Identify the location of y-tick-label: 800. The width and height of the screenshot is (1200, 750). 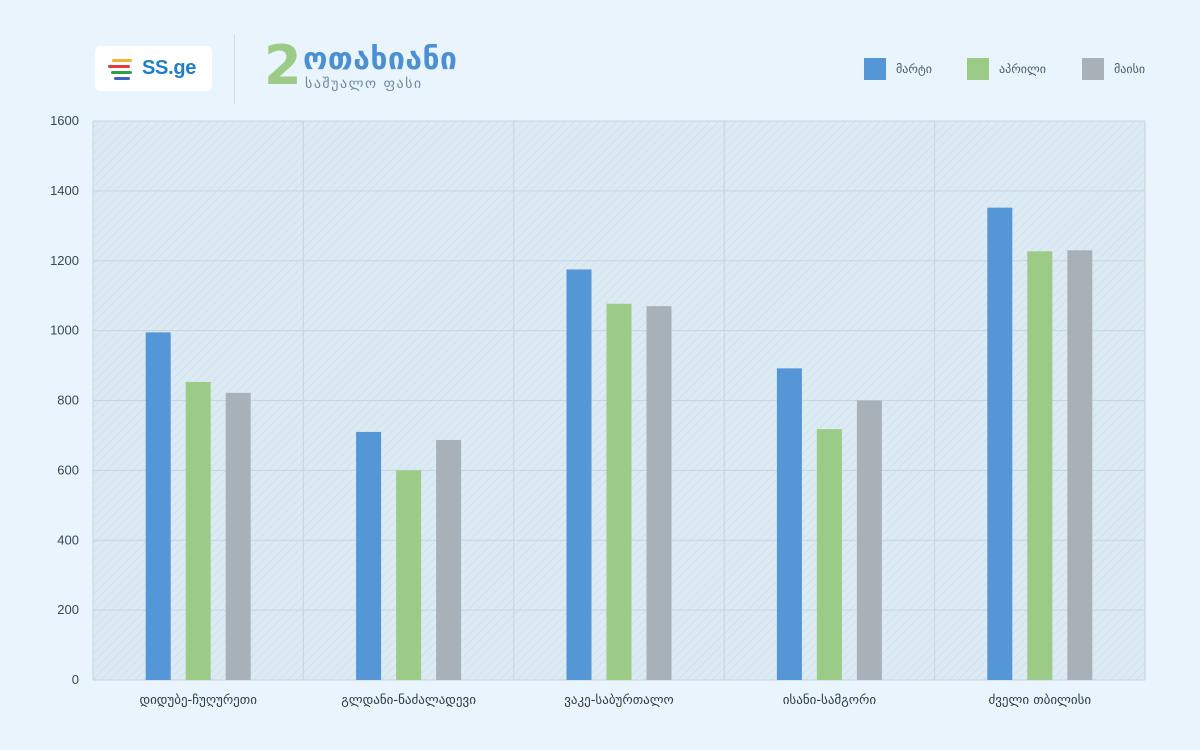
(68, 400).